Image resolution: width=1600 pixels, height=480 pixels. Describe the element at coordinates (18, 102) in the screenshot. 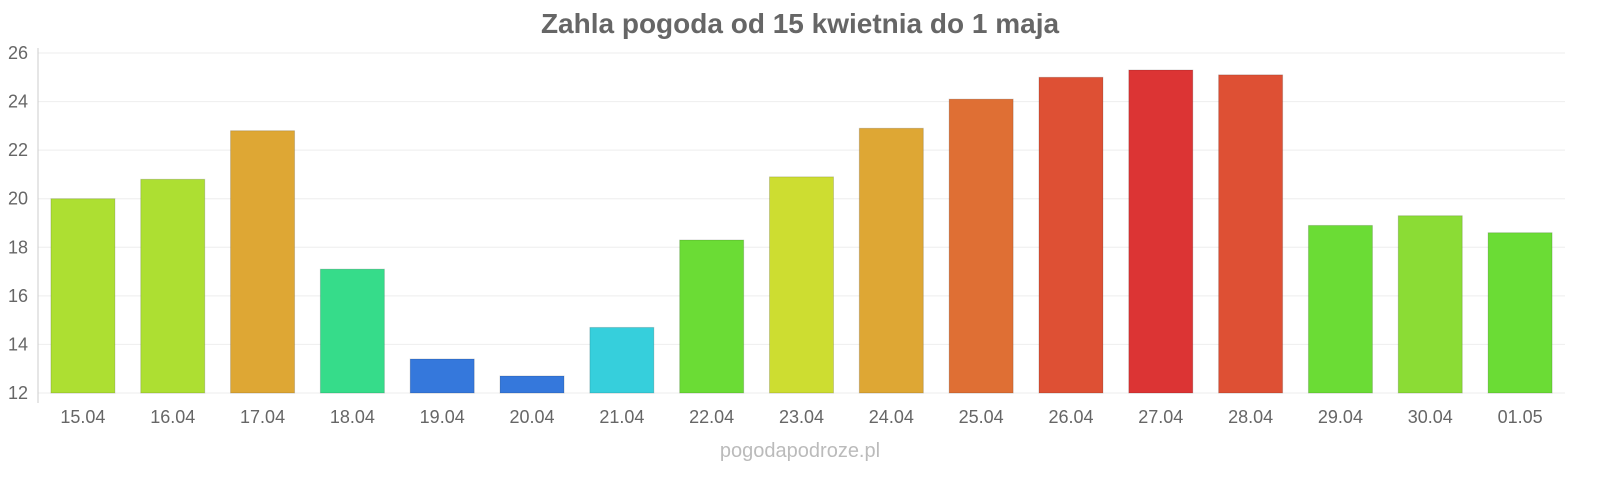

I see `y-tick-label: 24` at that location.